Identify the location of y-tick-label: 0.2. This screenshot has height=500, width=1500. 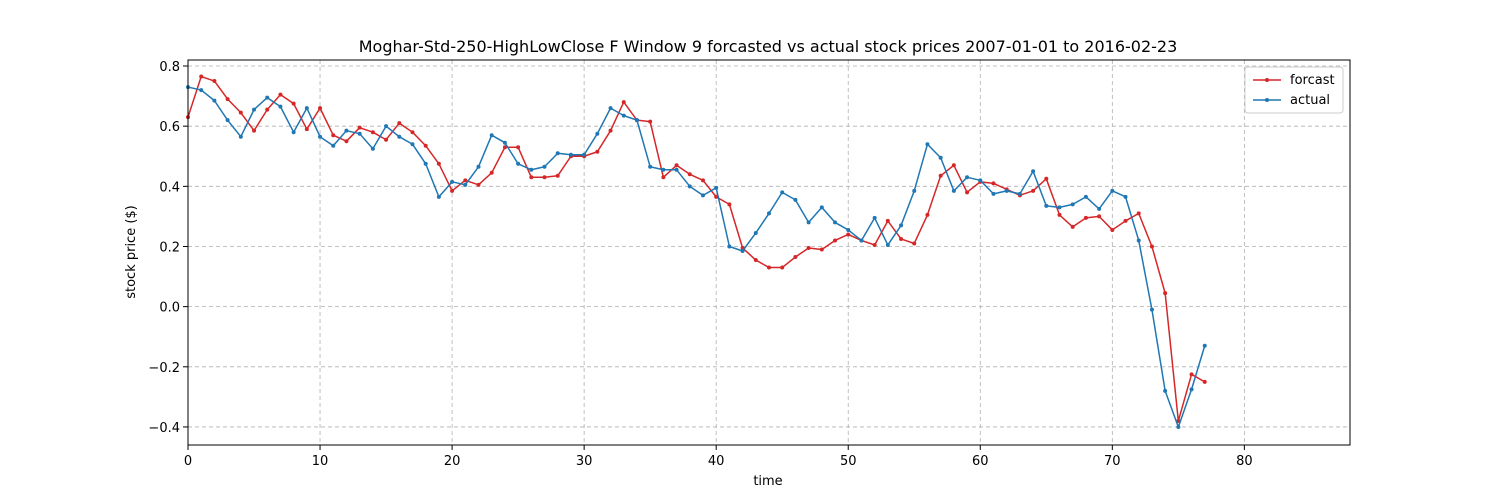
(169, 247).